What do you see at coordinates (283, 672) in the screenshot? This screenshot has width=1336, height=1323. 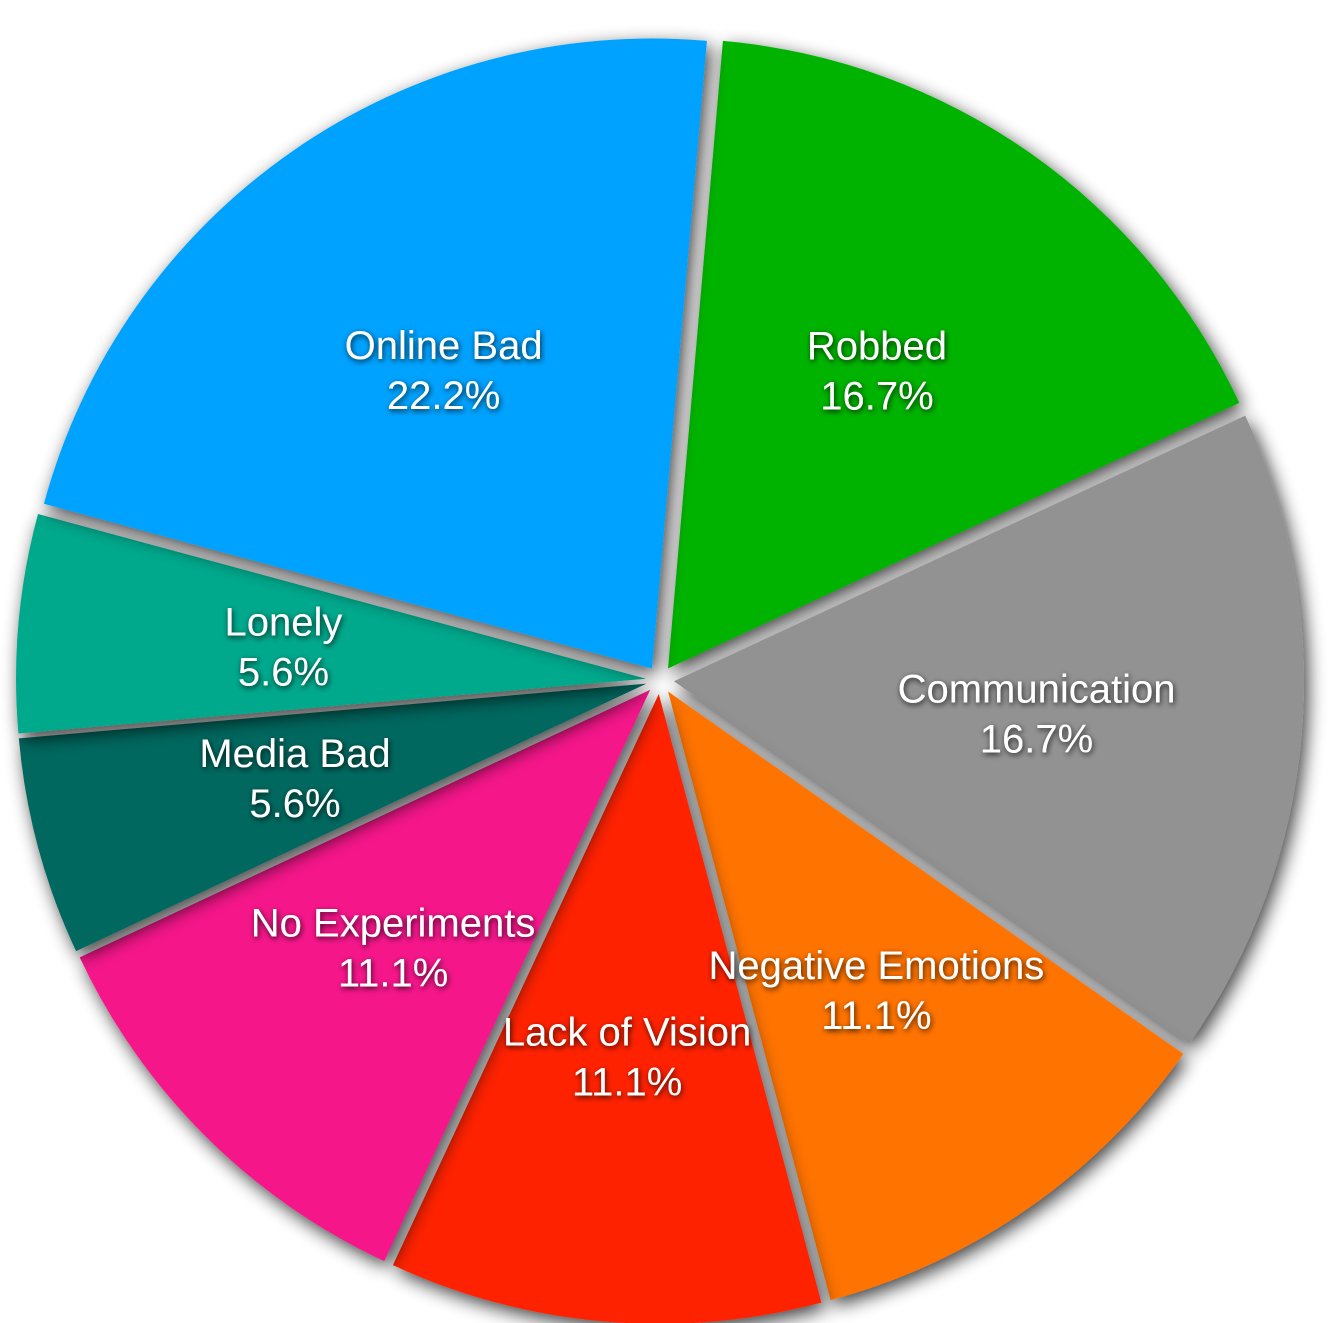 I see `slice-value-lonely: 5.6%` at bounding box center [283, 672].